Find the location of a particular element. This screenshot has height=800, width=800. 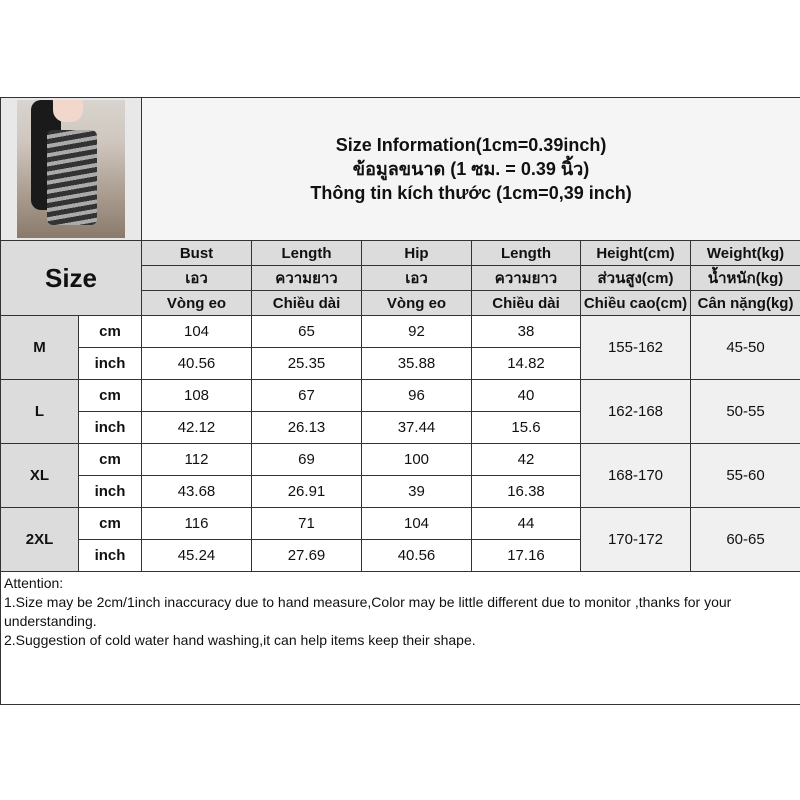

inch-value: 37.44 is located at coordinates (416, 427).